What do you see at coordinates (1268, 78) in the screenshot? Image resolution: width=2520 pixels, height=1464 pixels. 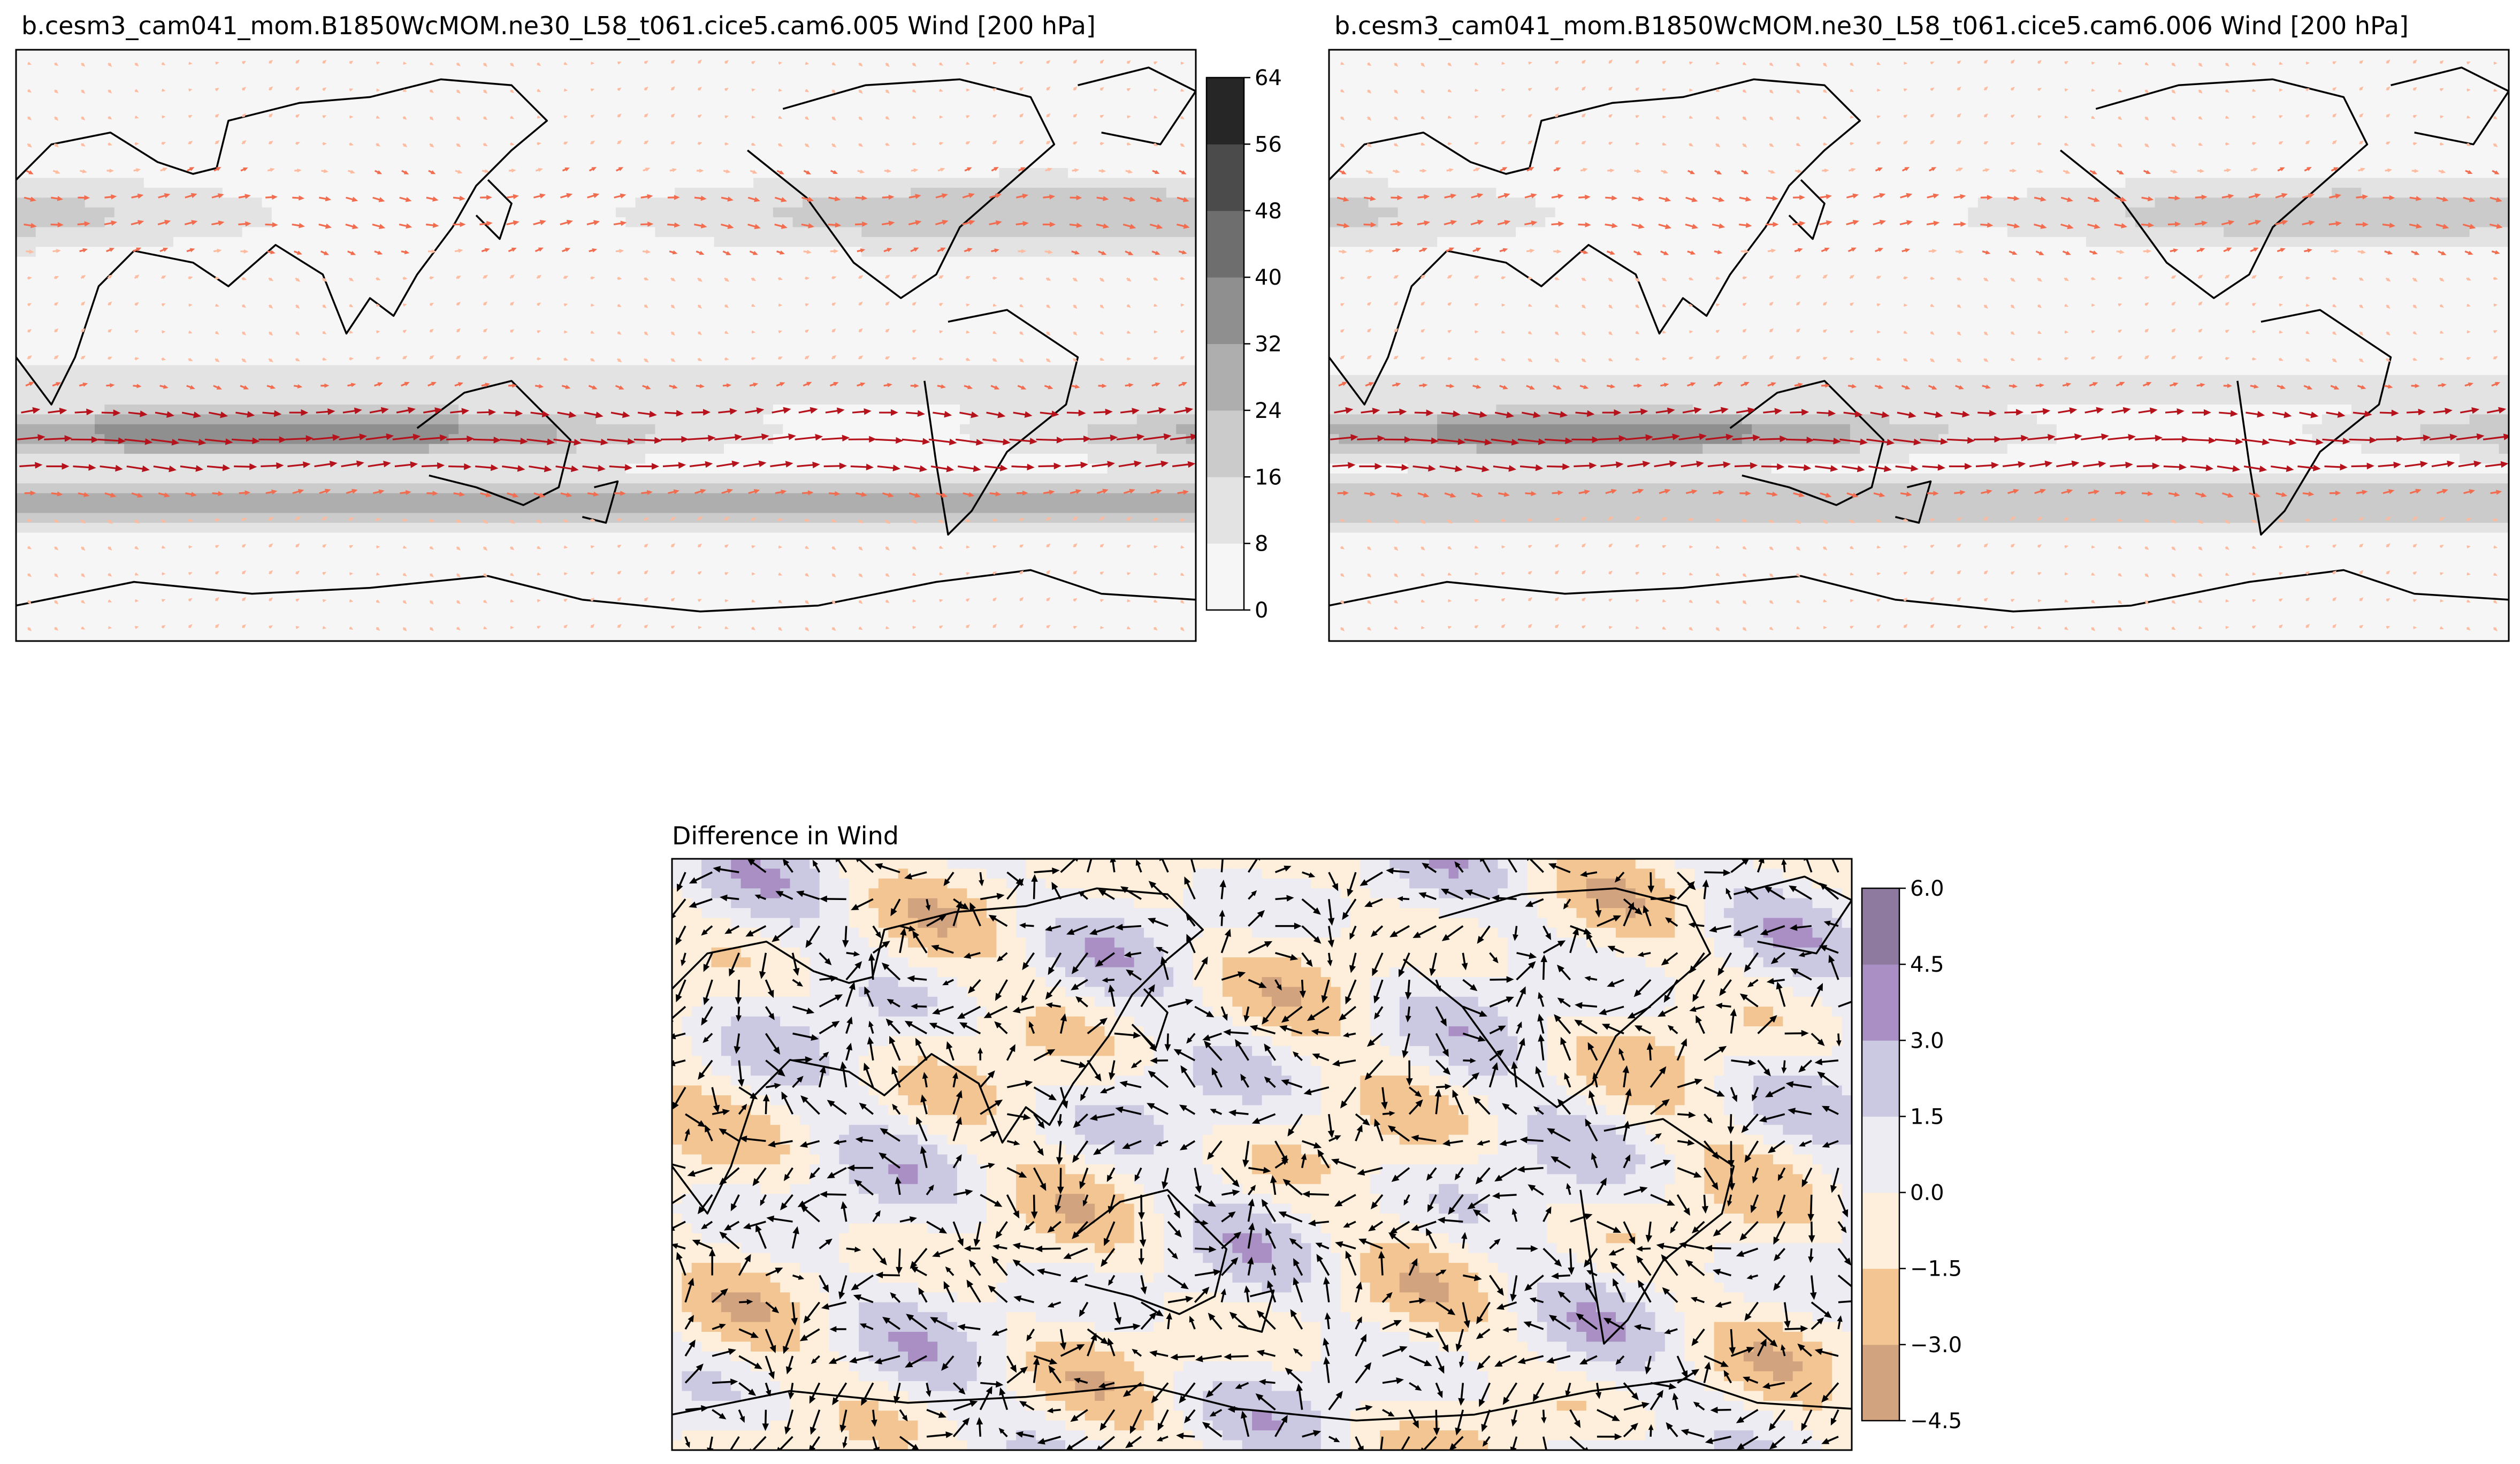 I see `colorbar-tick-label: 64` at bounding box center [1268, 78].